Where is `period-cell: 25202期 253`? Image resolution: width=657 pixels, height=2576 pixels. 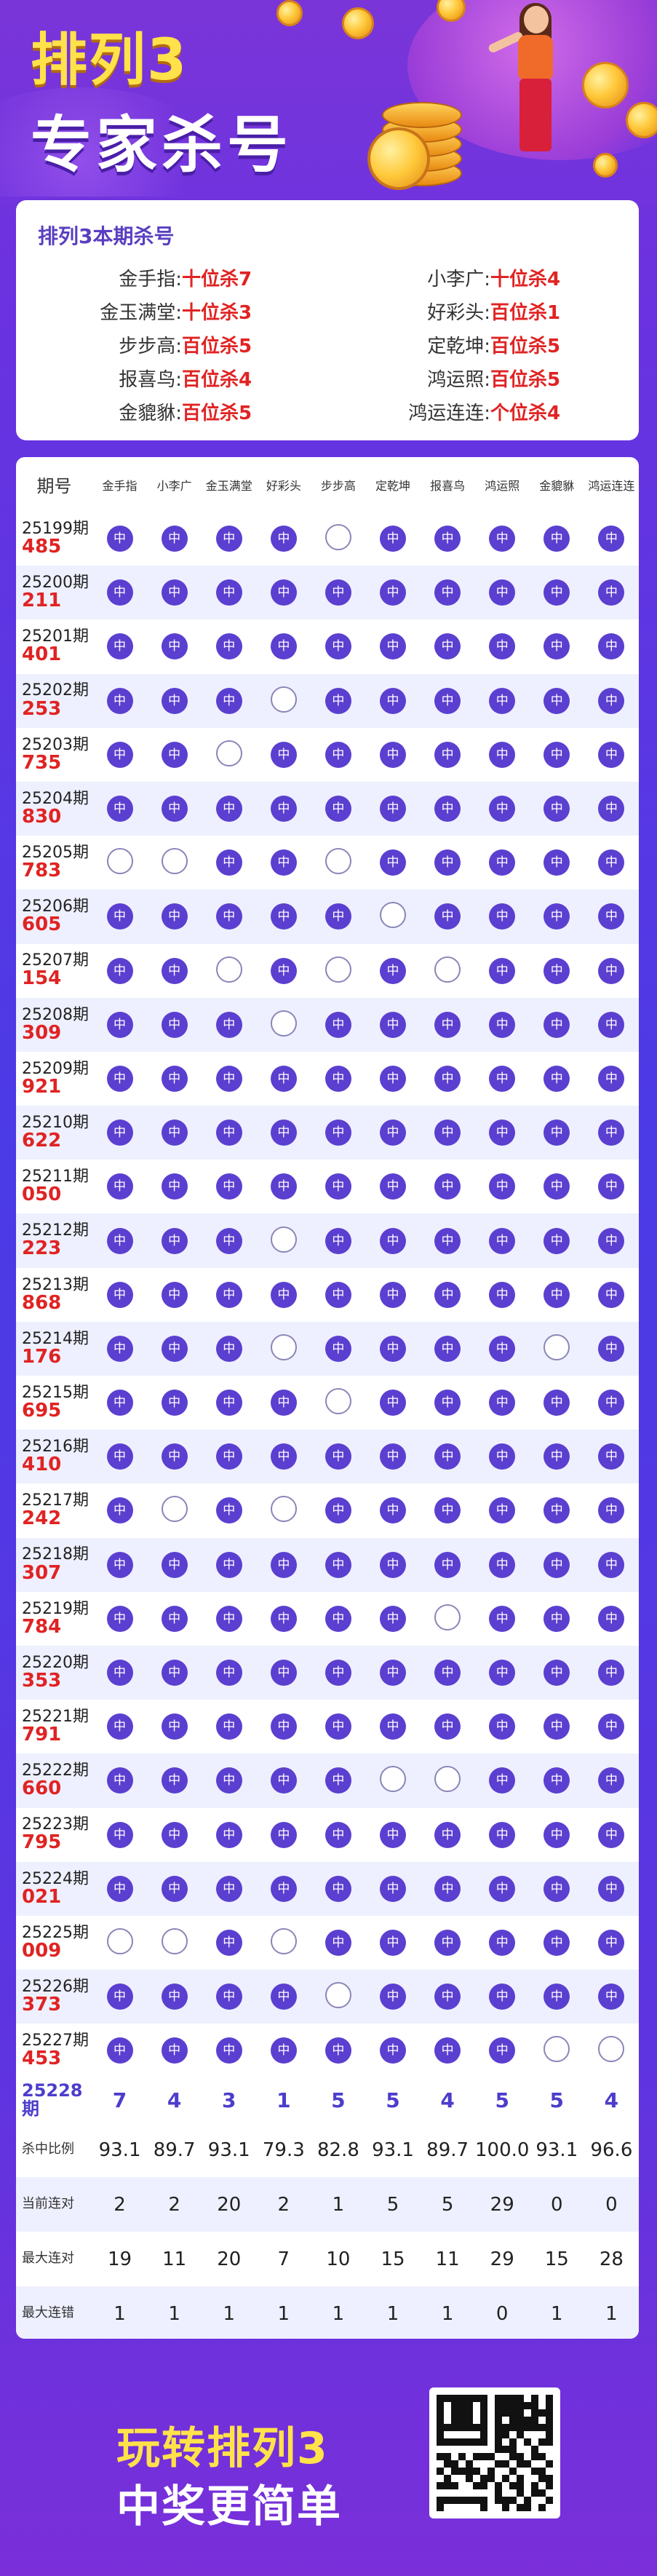
period-cell: 25202期 253 is located at coordinates (54, 701).